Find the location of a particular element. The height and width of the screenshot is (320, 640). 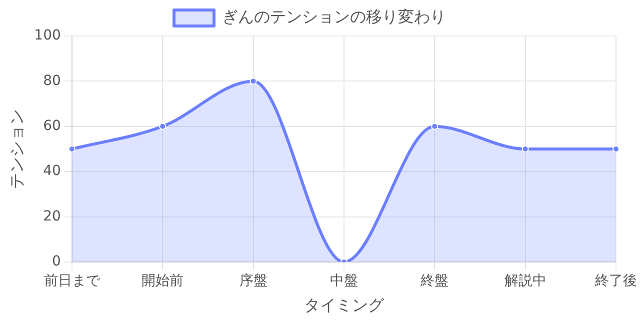

y-tick-label: 40 is located at coordinates (52, 171).